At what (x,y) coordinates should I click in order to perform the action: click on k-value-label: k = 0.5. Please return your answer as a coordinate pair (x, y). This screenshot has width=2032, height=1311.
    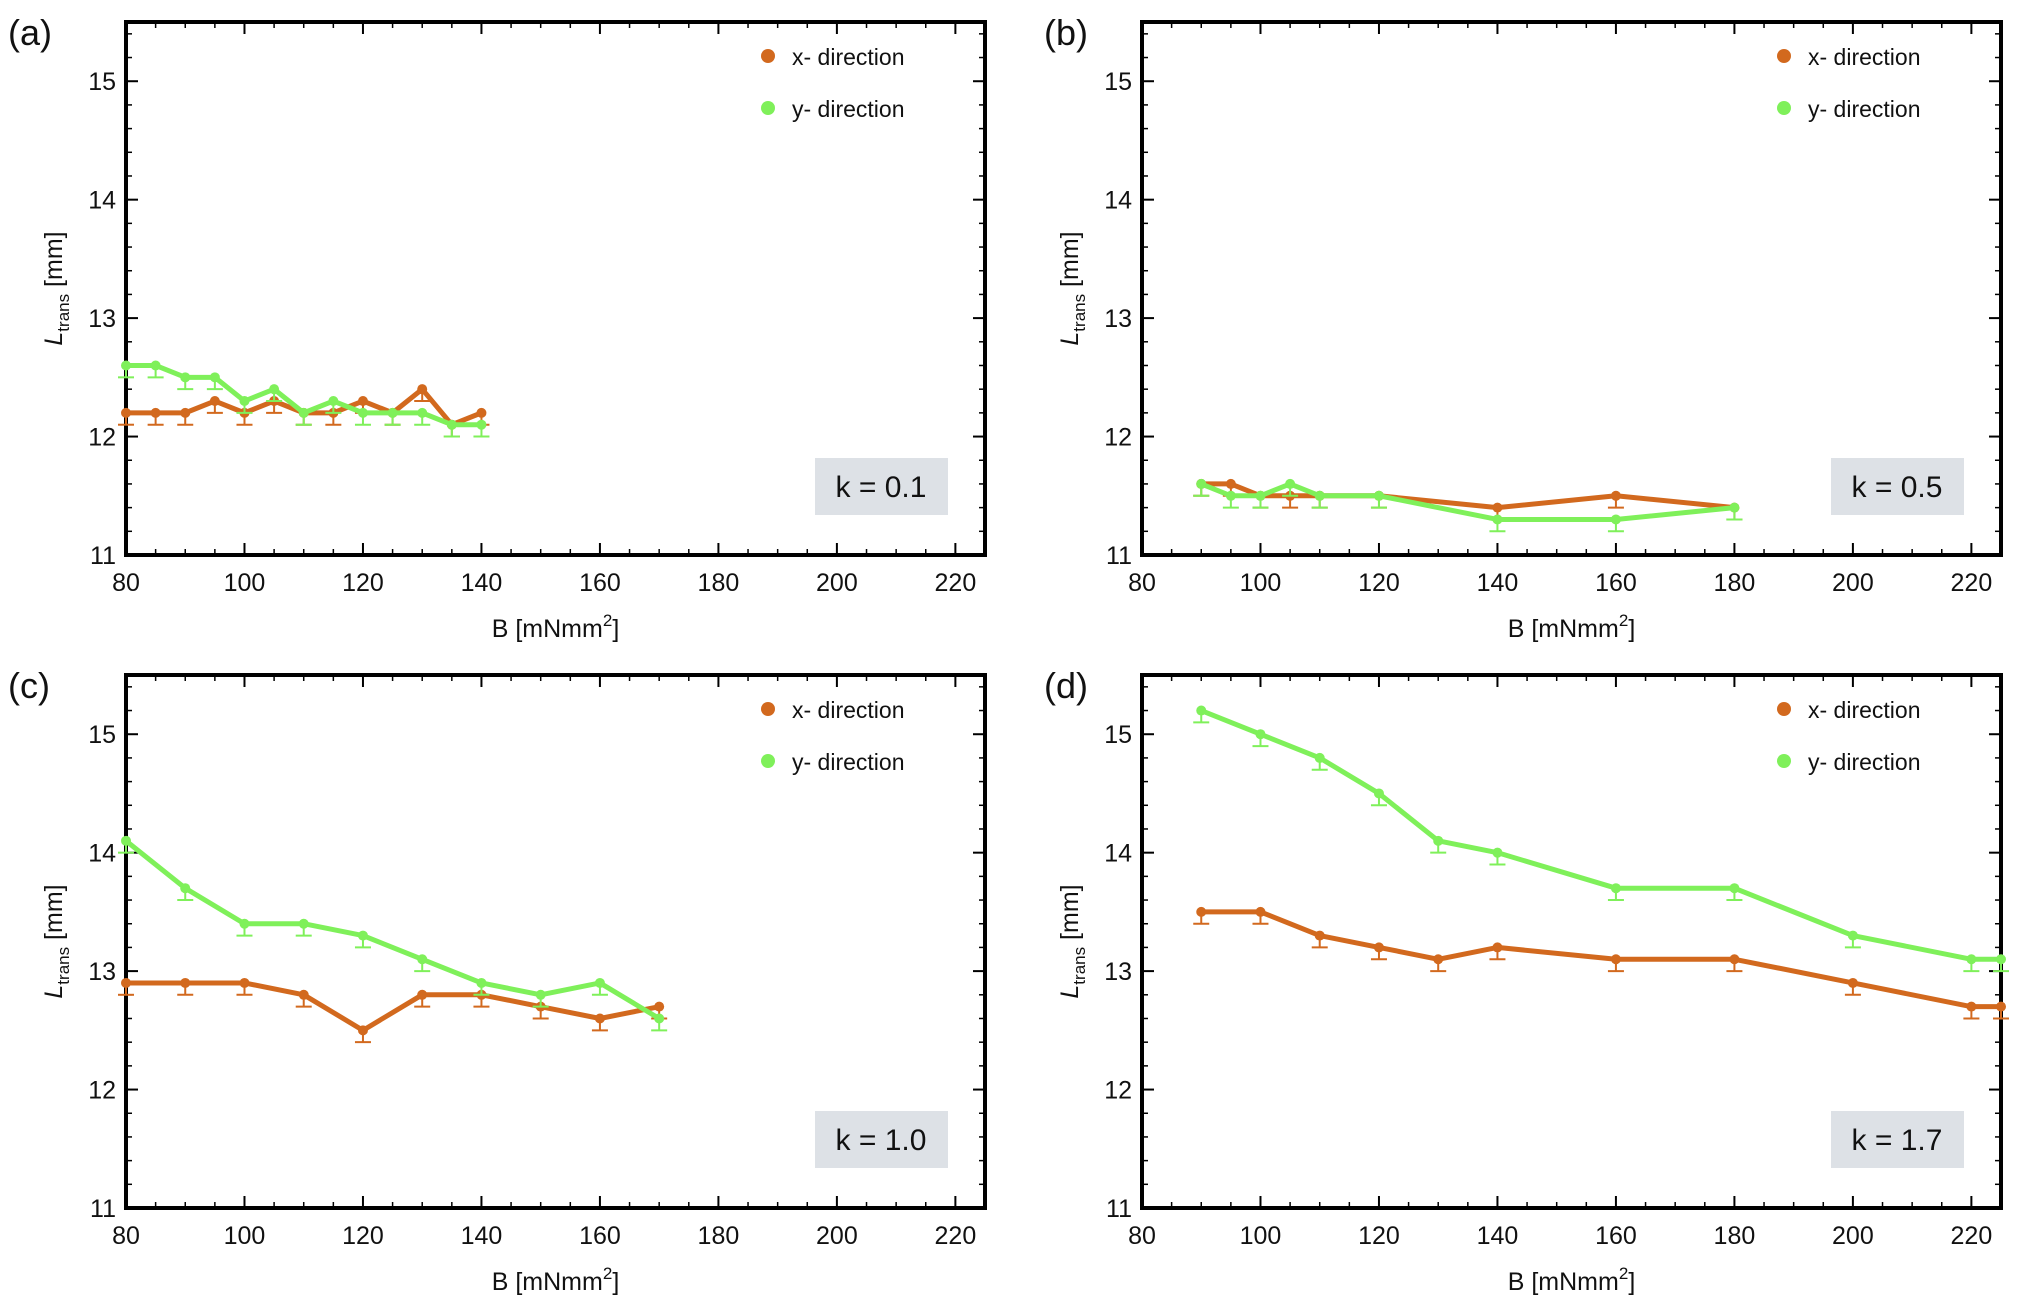
    Looking at the image, I should click on (1897, 487).